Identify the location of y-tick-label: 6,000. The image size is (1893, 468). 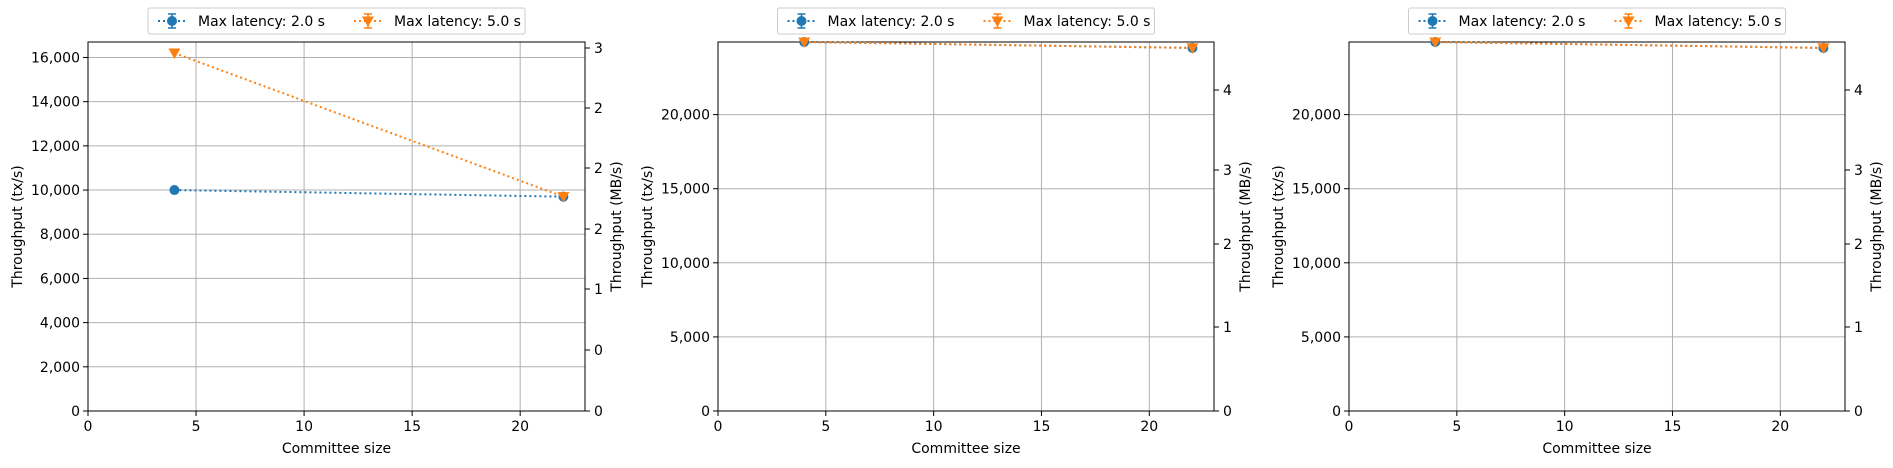
(60, 279).